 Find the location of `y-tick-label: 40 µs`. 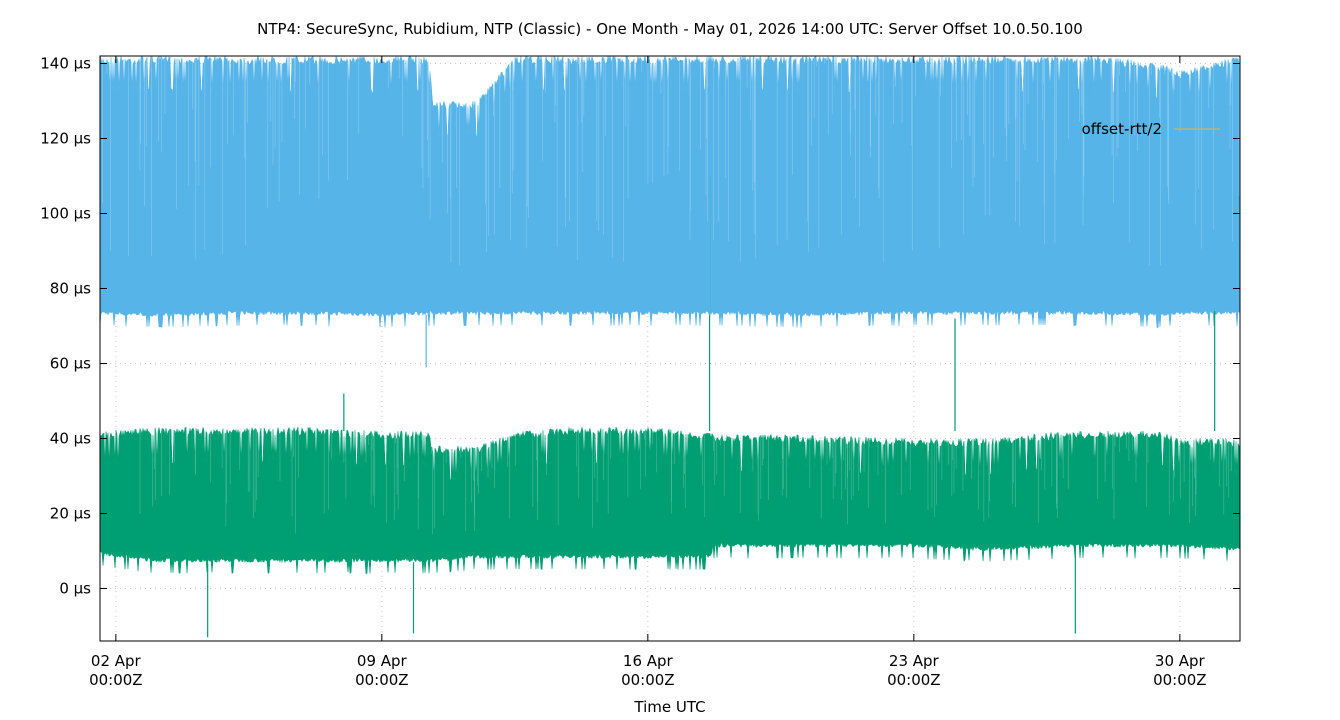

y-tick-label: 40 µs is located at coordinates (70, 439).